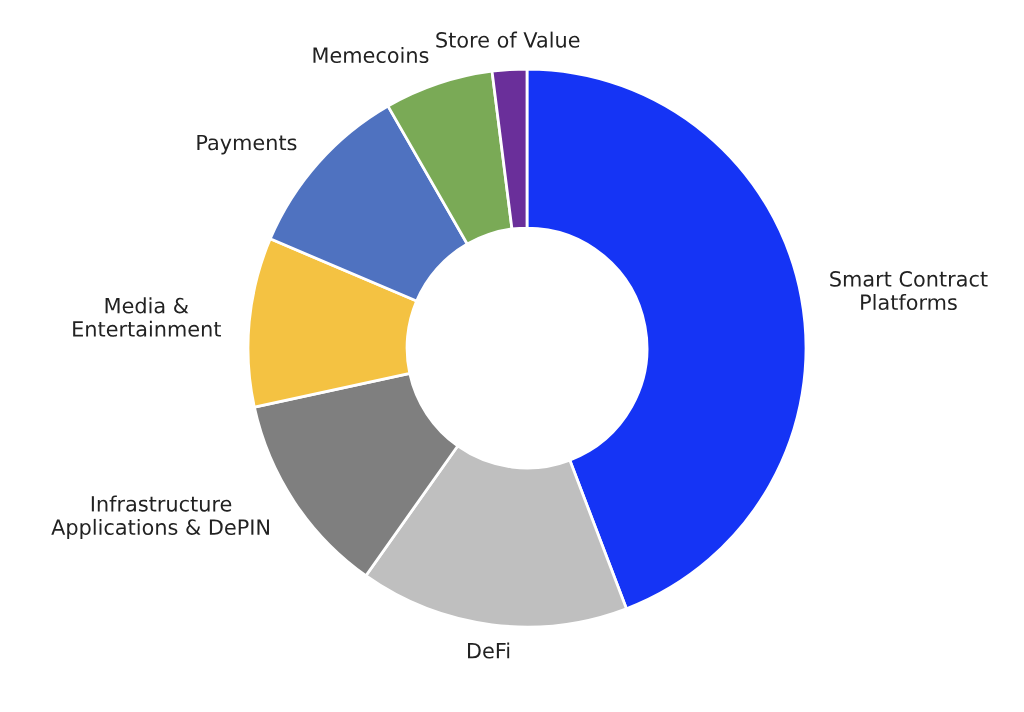 The width and height of the screenshot is (1024, 712). I want to click on slice-label: Smart Contract Platforms, so click(909, 291).